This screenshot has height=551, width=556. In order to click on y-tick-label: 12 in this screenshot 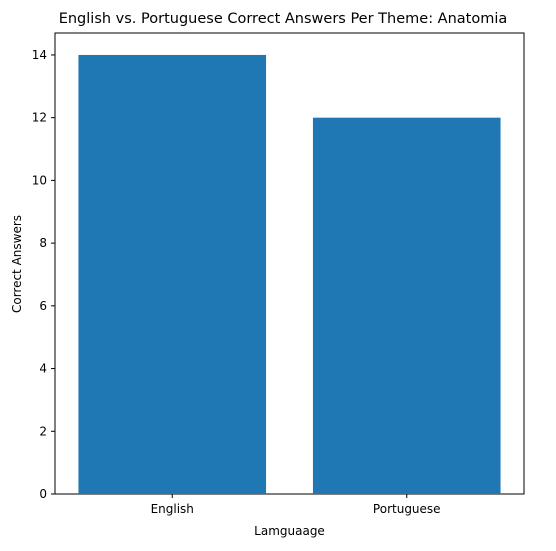, I will do `click(39, 118)`.